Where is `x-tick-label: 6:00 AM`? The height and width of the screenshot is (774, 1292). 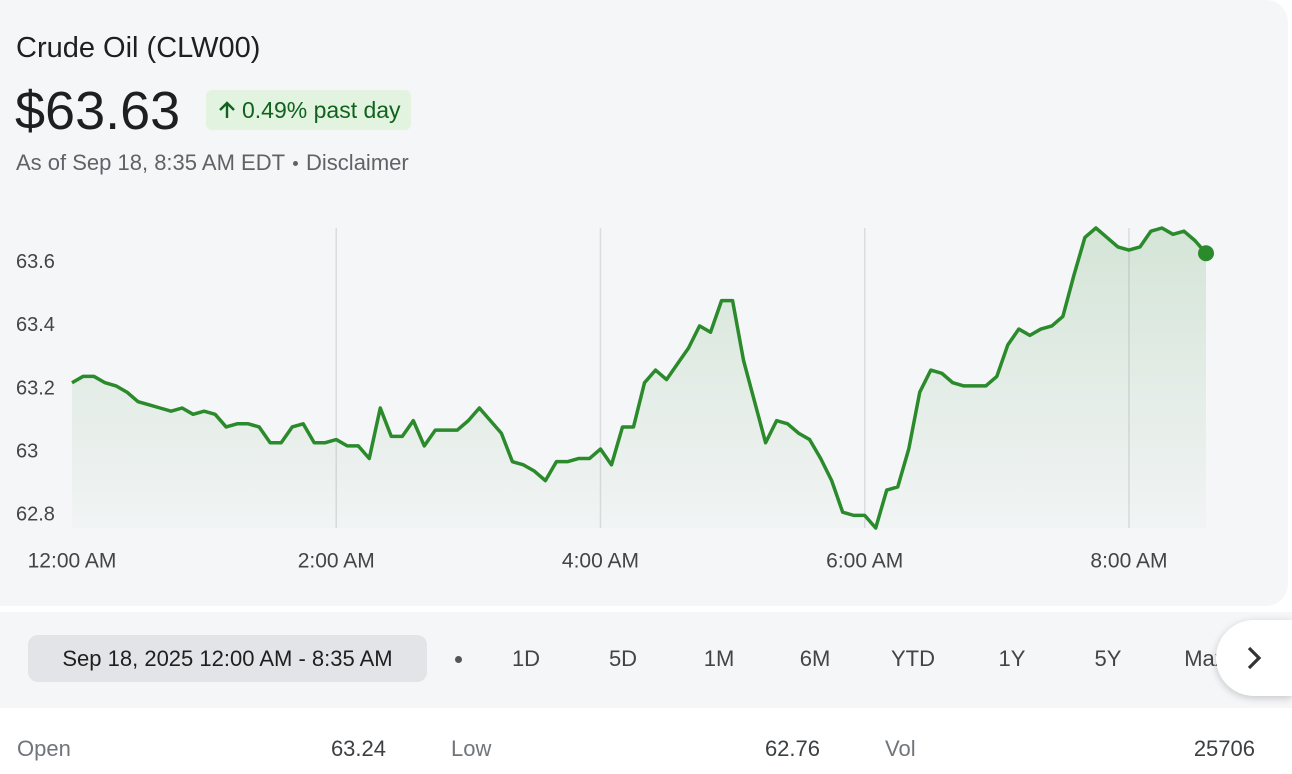
x-tick-label: 6:00 AM is located at coordinates (864, 561).